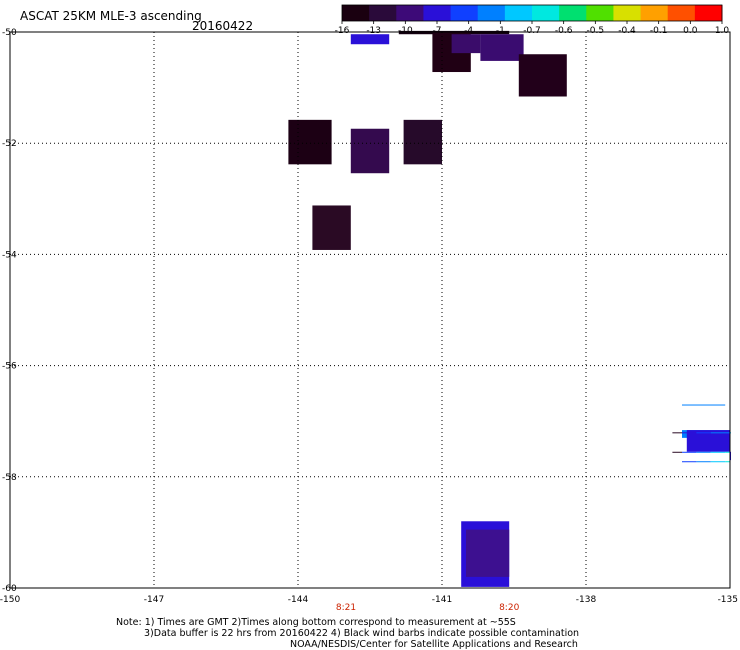 The image size is (740, 650). Describe the element at coordinates (627, 31) in the screenshot. I see `color-scale-label: -0.4` at that location.